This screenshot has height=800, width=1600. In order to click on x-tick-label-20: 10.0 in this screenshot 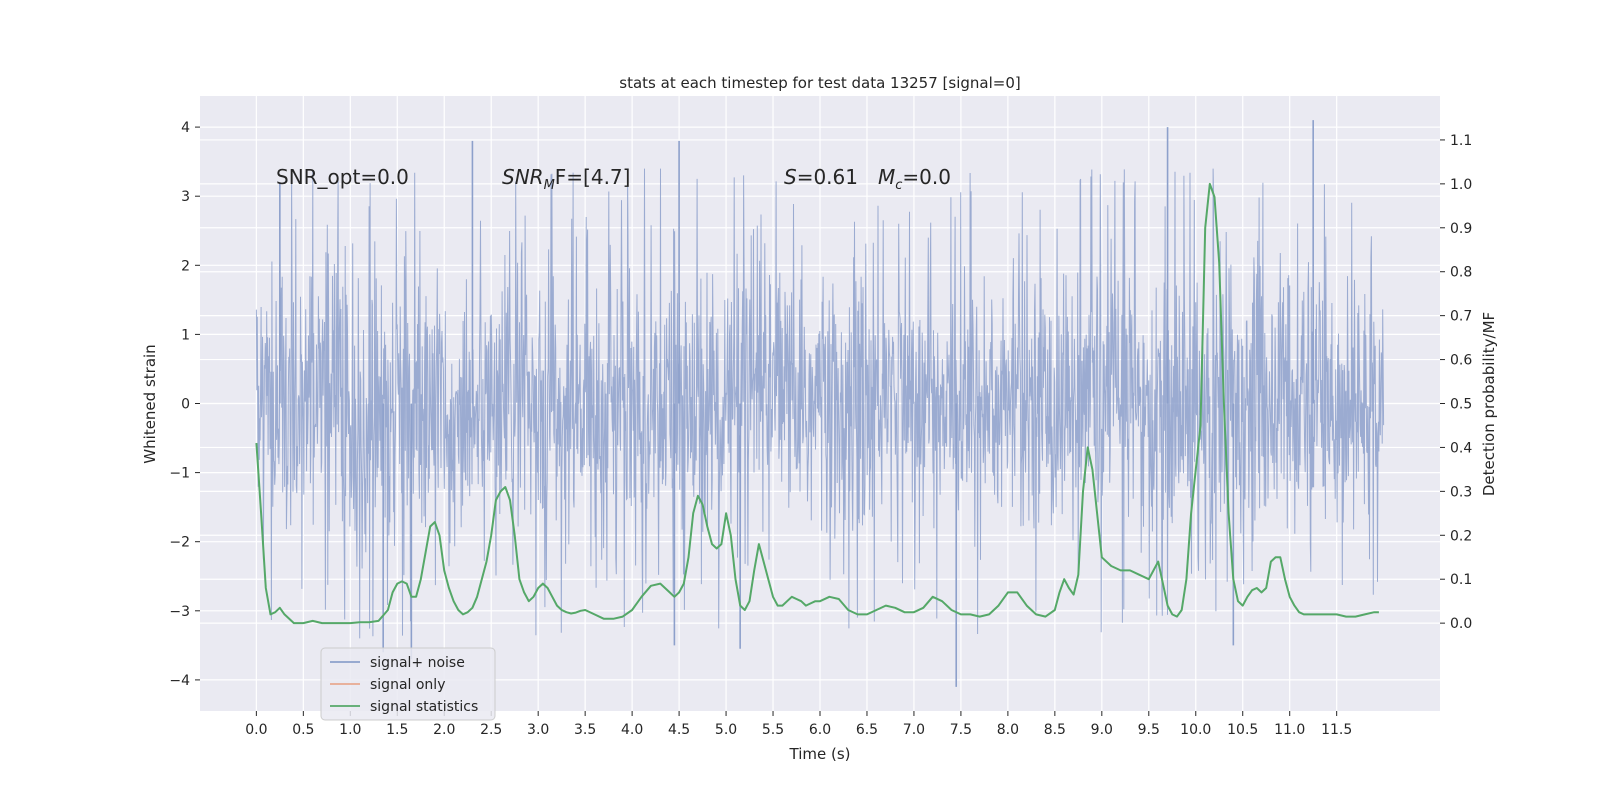, I will do `click(1195, 730)`.